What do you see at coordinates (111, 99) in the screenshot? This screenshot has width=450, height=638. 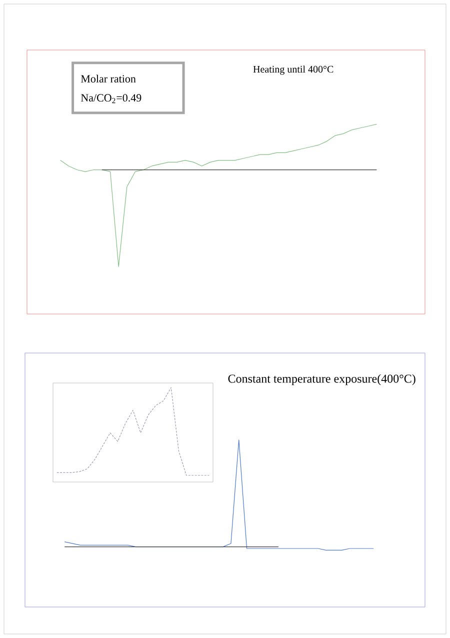 I see `text: Na/CO$_{2}$=0.49` at bounding box center [111, 99].